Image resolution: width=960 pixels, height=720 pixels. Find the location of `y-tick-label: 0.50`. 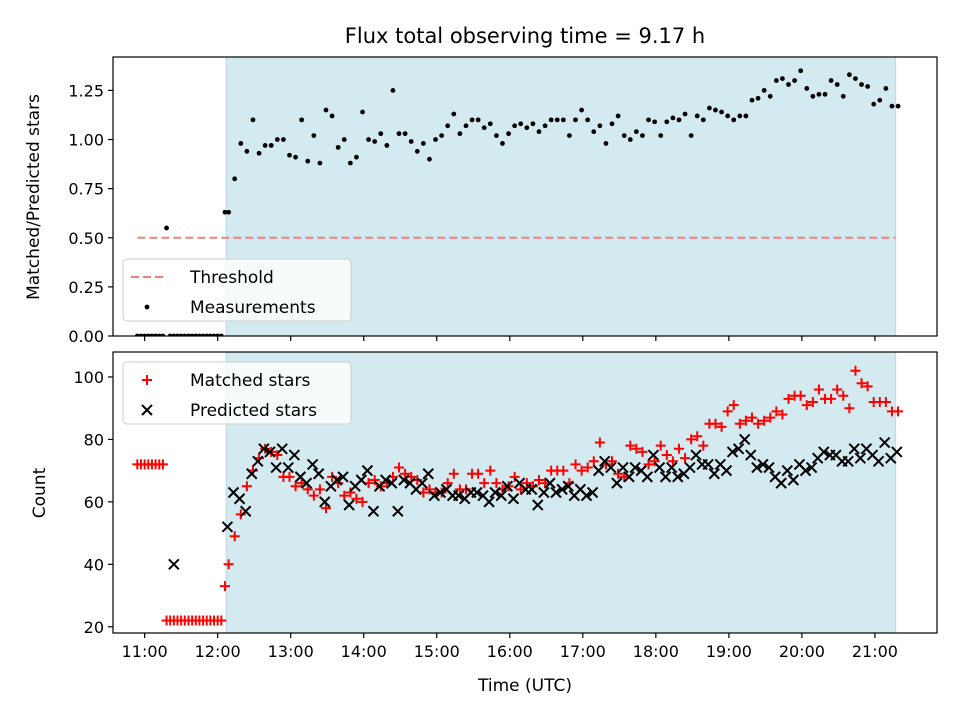

y-tick-label: 0.50 is located at coordinates (86, 238).